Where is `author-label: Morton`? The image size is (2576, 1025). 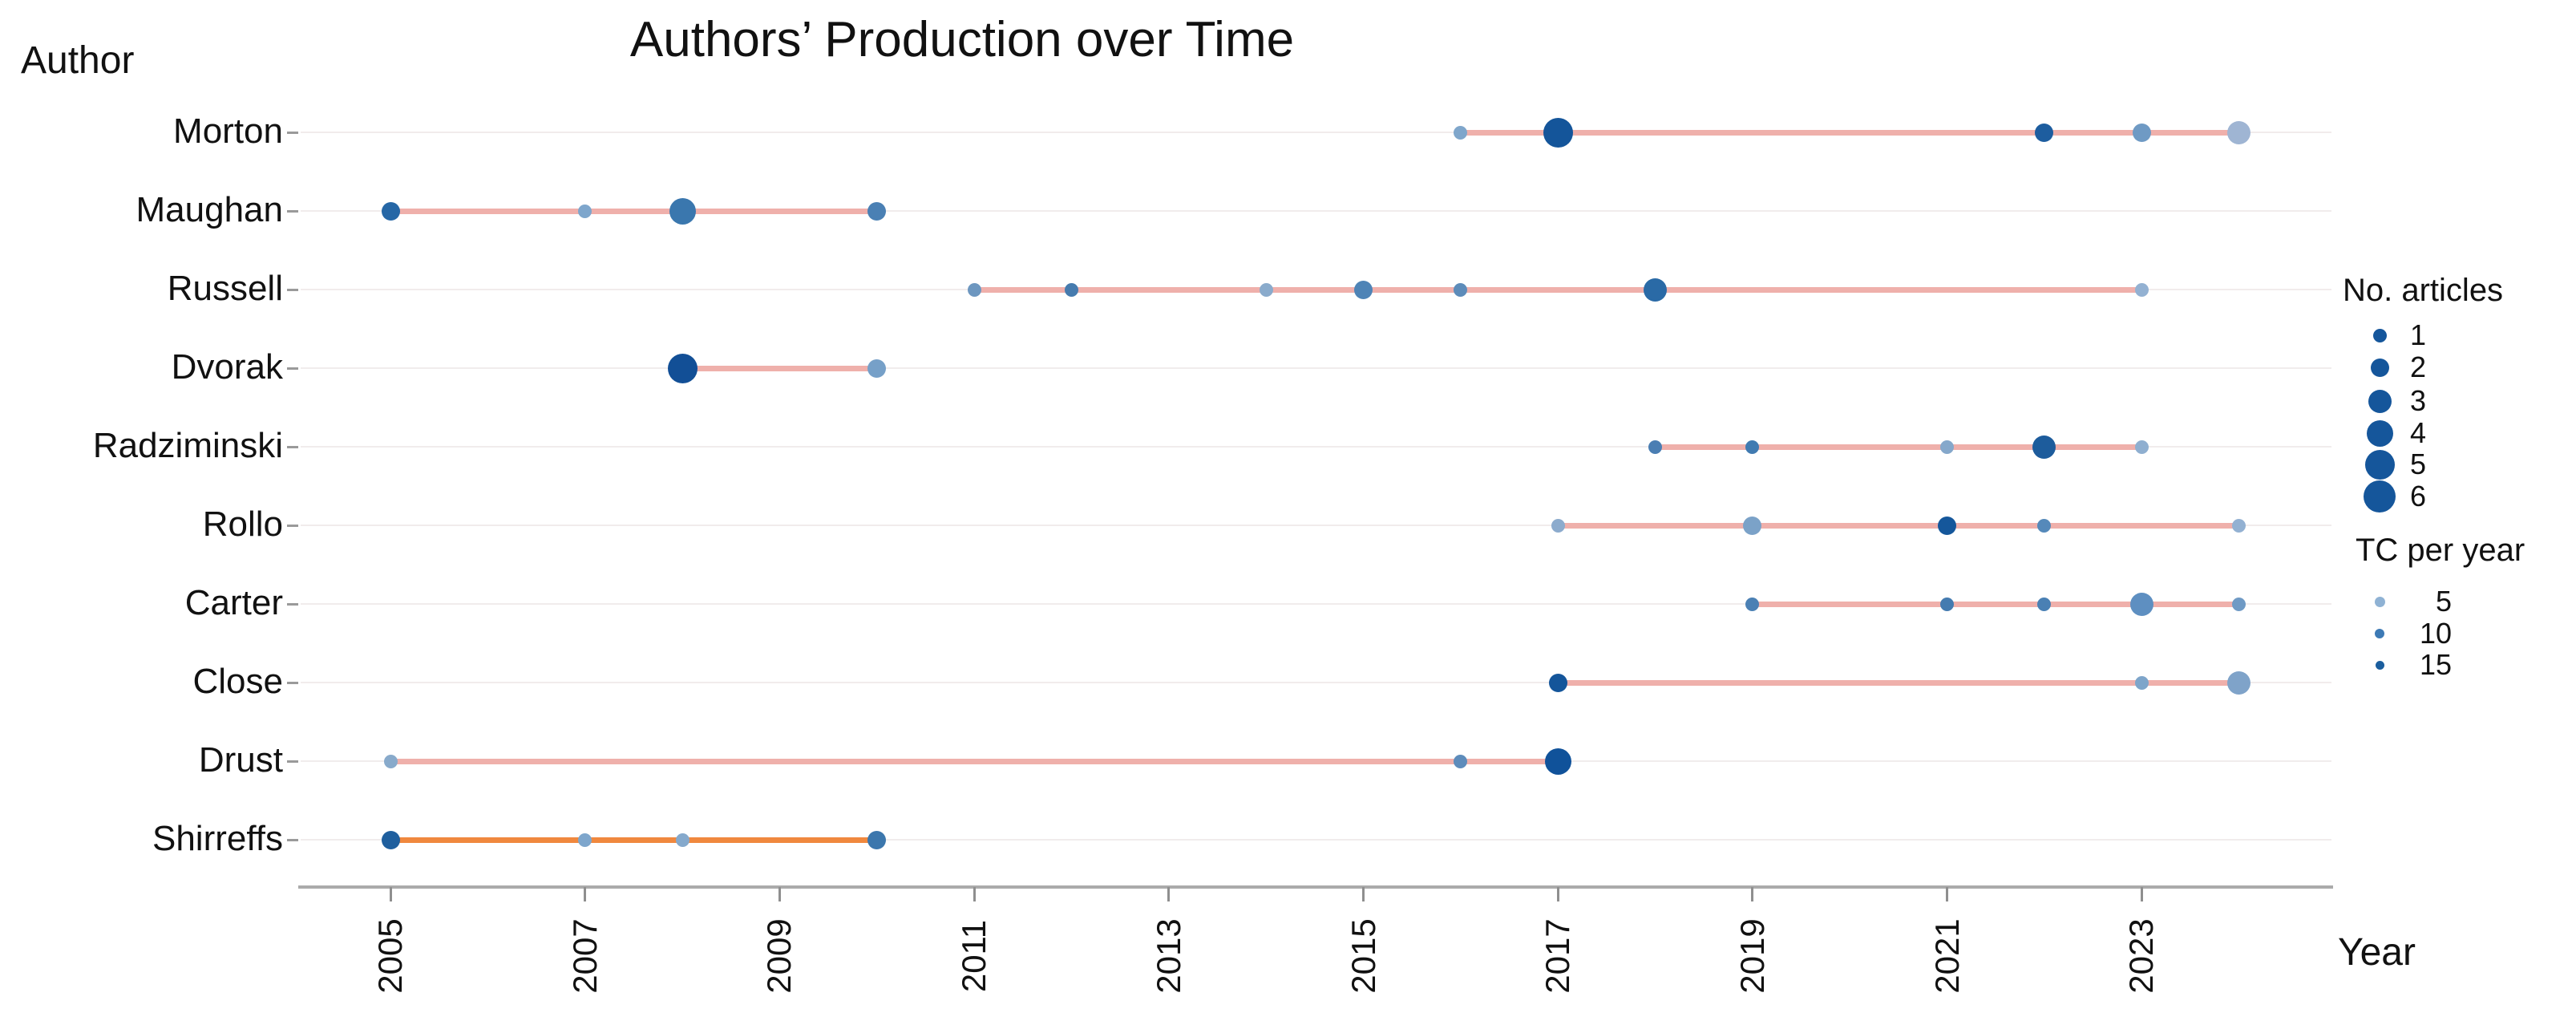 author-label: Morton is located at coordinates (228, 131).